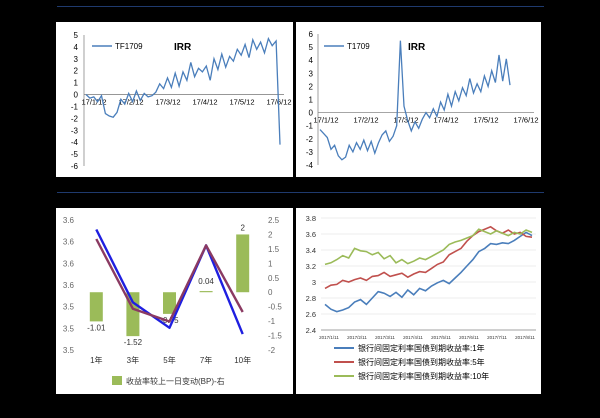  I want to click on category-label: 10年, so click(242, 360).